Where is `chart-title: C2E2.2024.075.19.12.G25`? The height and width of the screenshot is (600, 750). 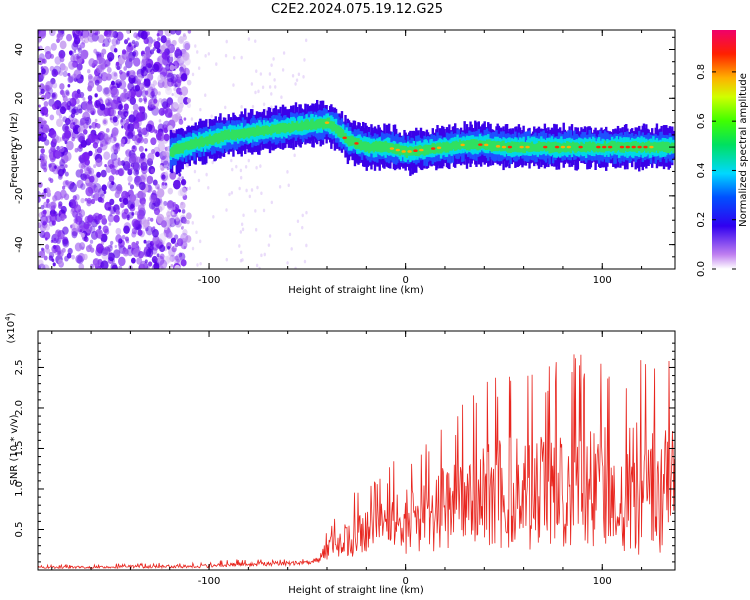
chart-title: C2E2.2024.075.19.12.G25 is located at coordinates (357, 9).